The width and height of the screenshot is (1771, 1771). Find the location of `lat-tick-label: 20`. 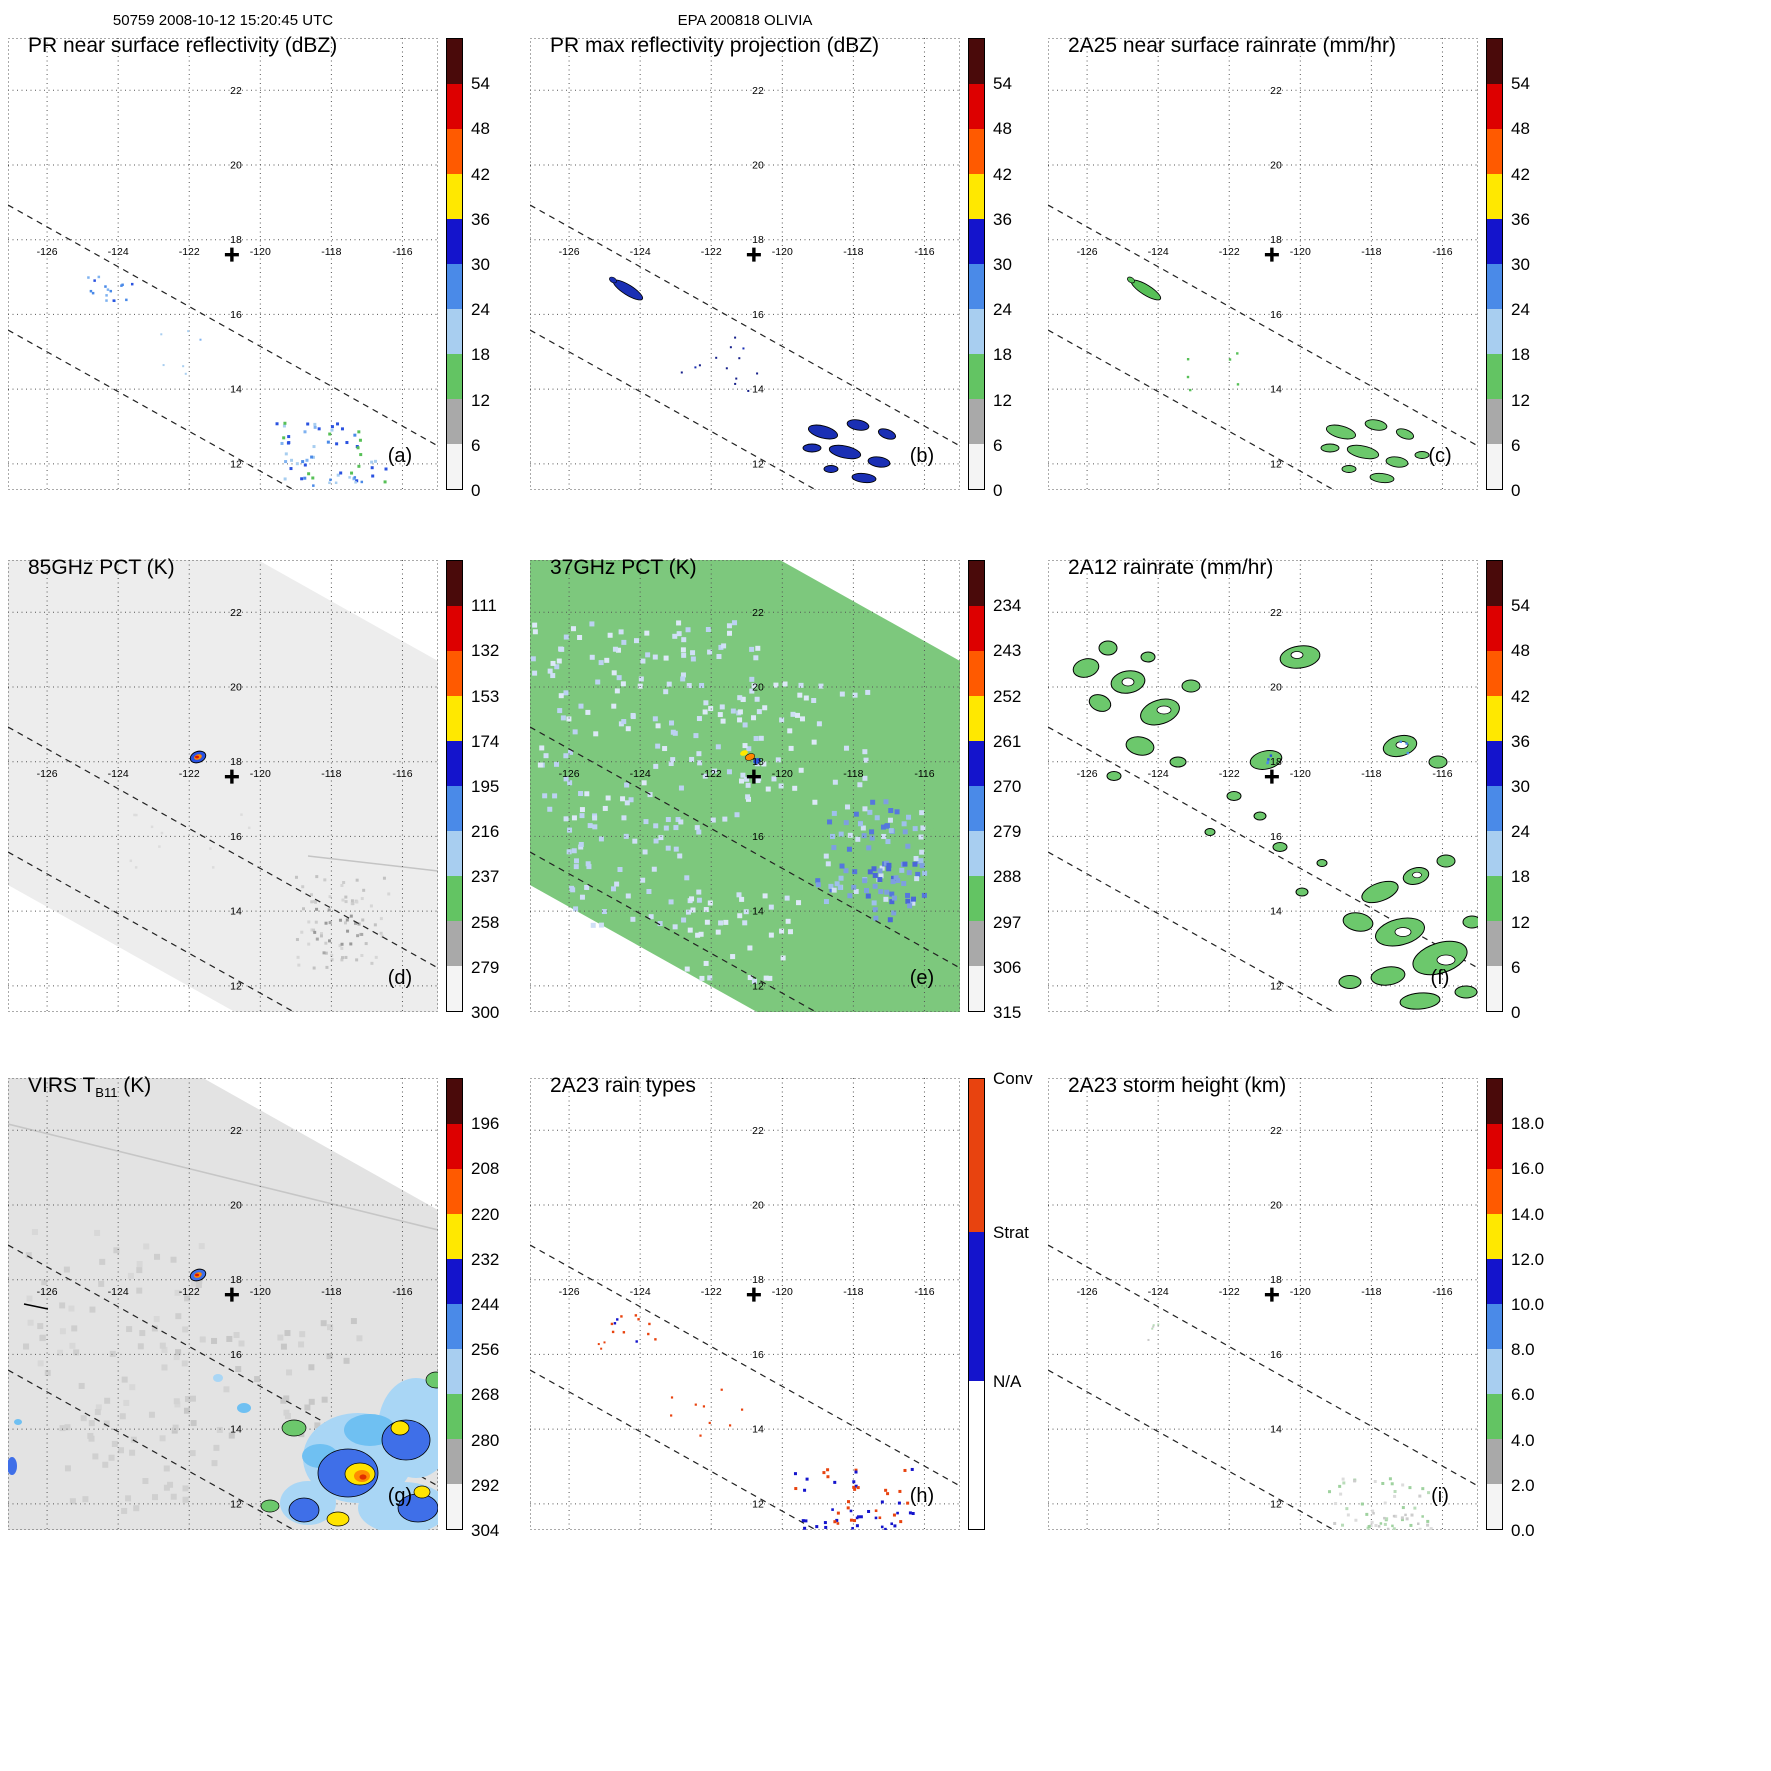

lat-tick-label: 20 is located at coordinates (1276, 166).